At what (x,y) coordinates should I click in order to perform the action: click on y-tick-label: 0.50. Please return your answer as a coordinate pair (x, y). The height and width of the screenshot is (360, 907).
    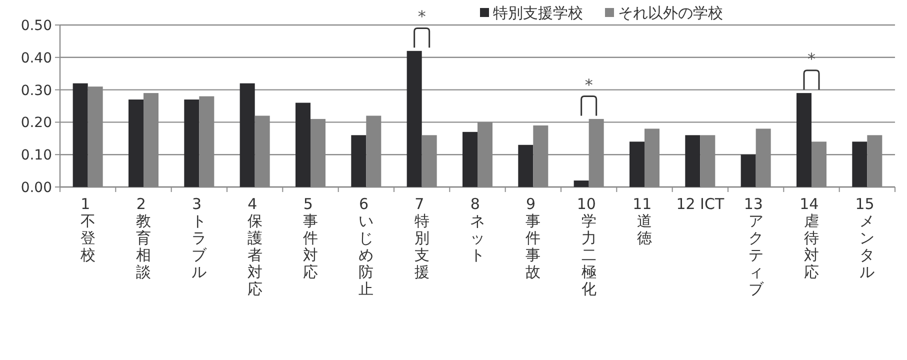
    Looking at the image, I should click on (36, 26).